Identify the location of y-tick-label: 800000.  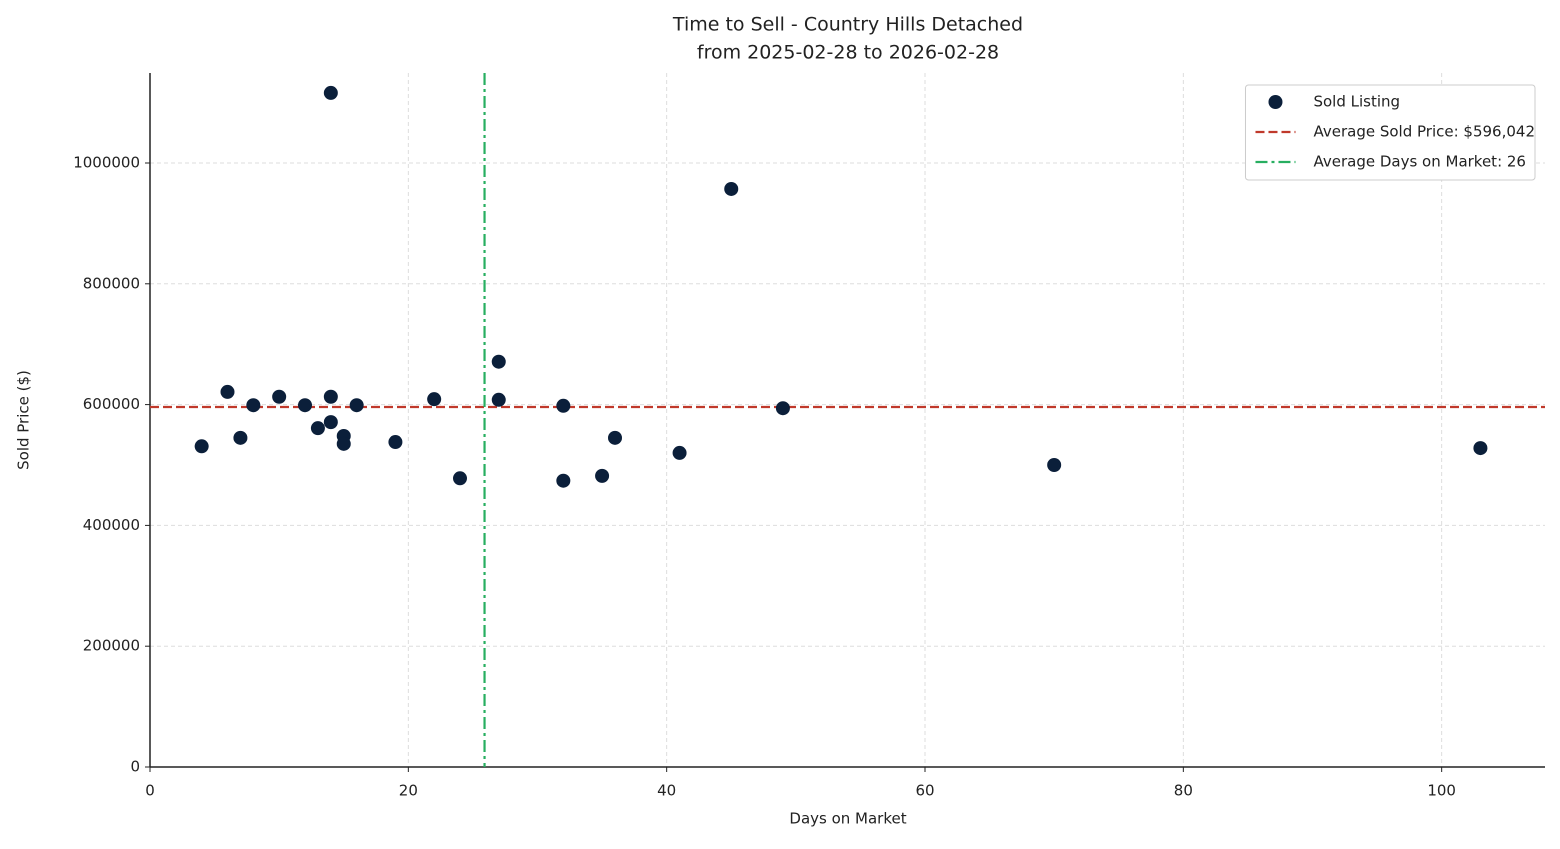
(111, 283).